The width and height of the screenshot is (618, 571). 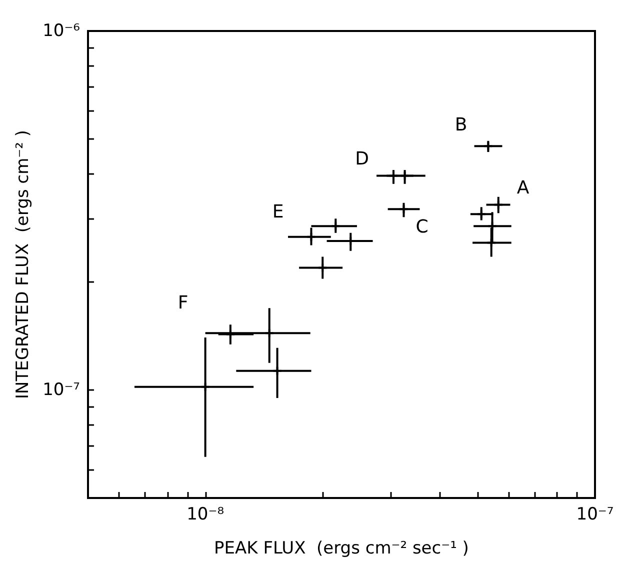 I want to click on y-axis-title: INTEGRATED FLUX (ergs cm⁻² ), so click(x=23, y=264).